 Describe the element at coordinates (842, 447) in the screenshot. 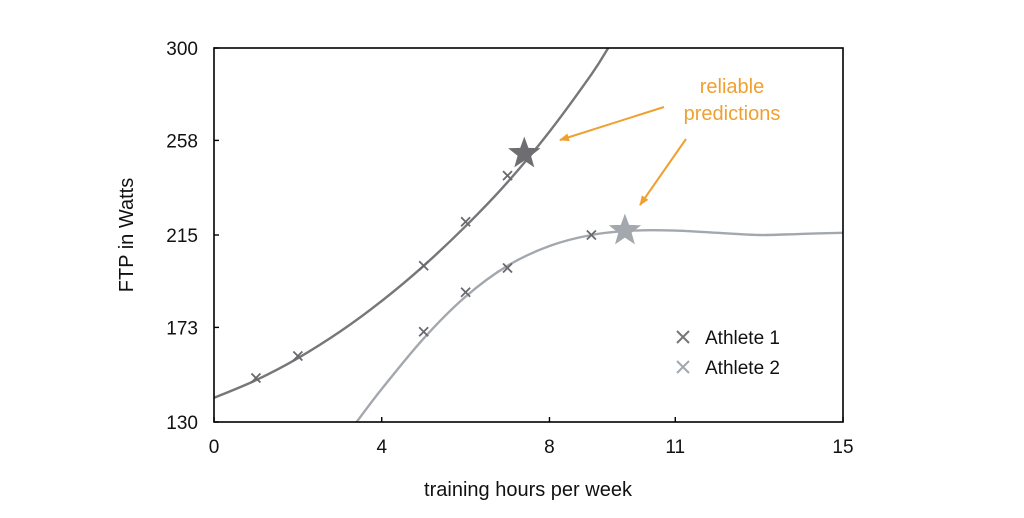

I see `x-tick-label-5: 15` at that location.